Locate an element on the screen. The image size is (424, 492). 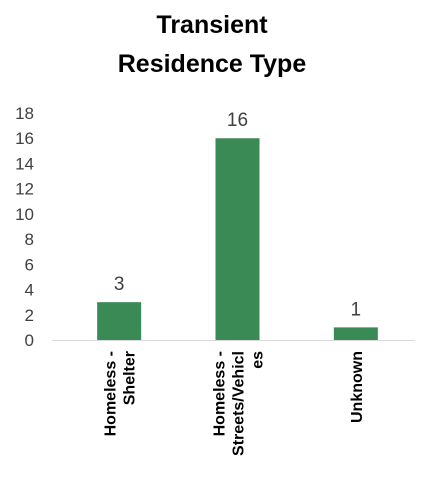
data-label: 3 is located at coordinates (119, 284).